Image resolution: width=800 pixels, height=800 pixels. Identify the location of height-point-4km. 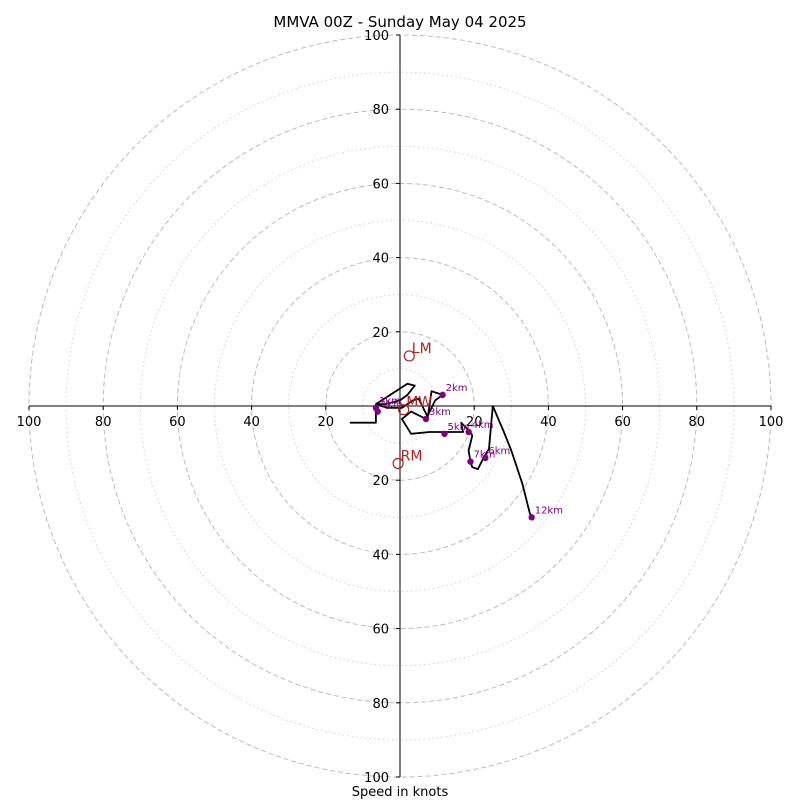
(468, 432).